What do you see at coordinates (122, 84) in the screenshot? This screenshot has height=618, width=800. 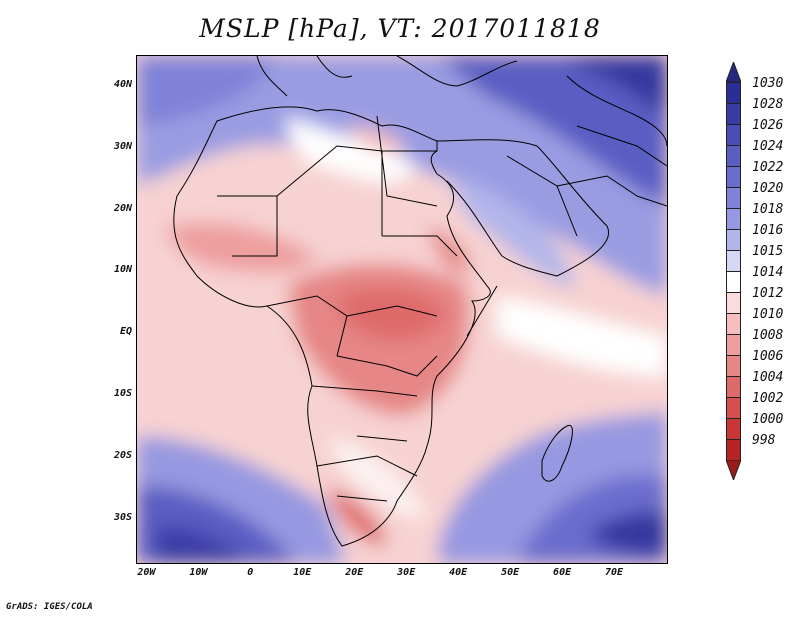 I see `y-tick-label: 40N` at bounding box center [122, 84].